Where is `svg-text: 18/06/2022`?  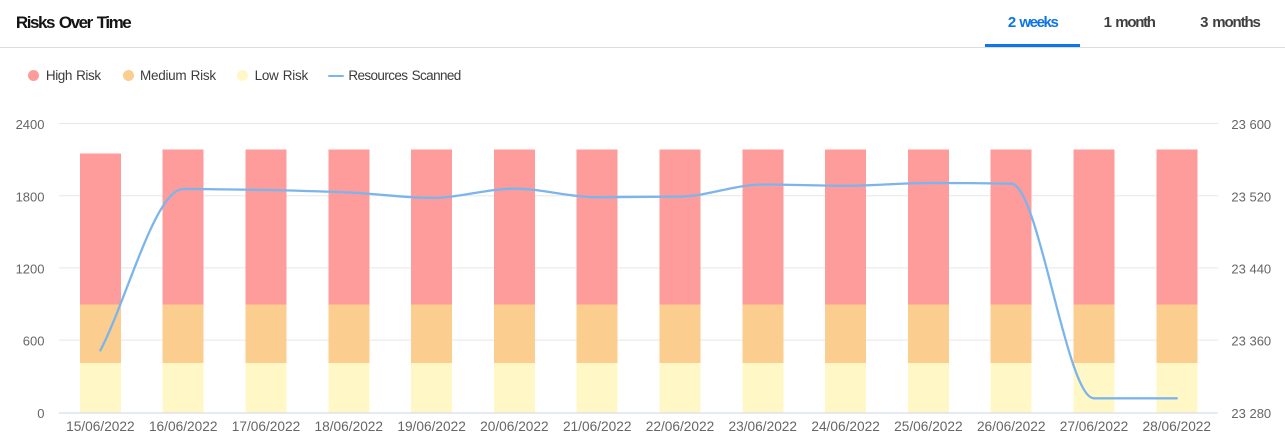 svg-text: 18/06/2022 is located at coordinates (349, 426).